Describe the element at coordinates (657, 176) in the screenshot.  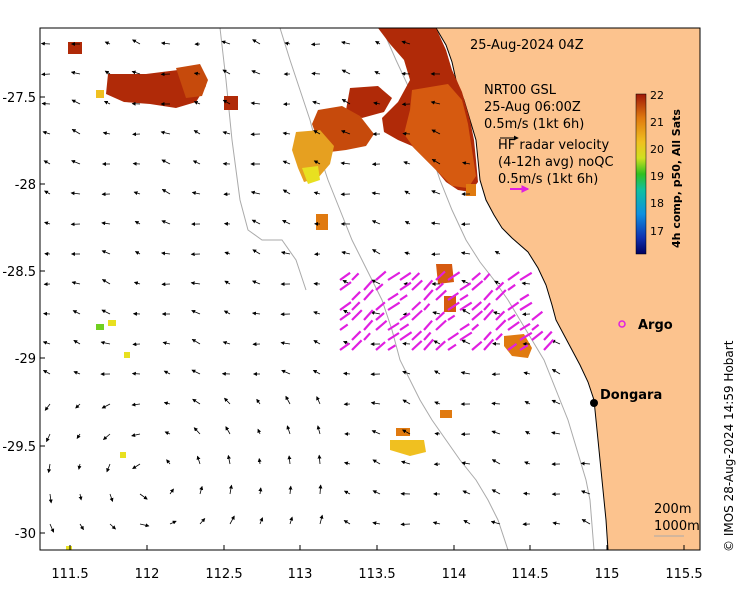
I see `colorbar-tick: 19` at that location.